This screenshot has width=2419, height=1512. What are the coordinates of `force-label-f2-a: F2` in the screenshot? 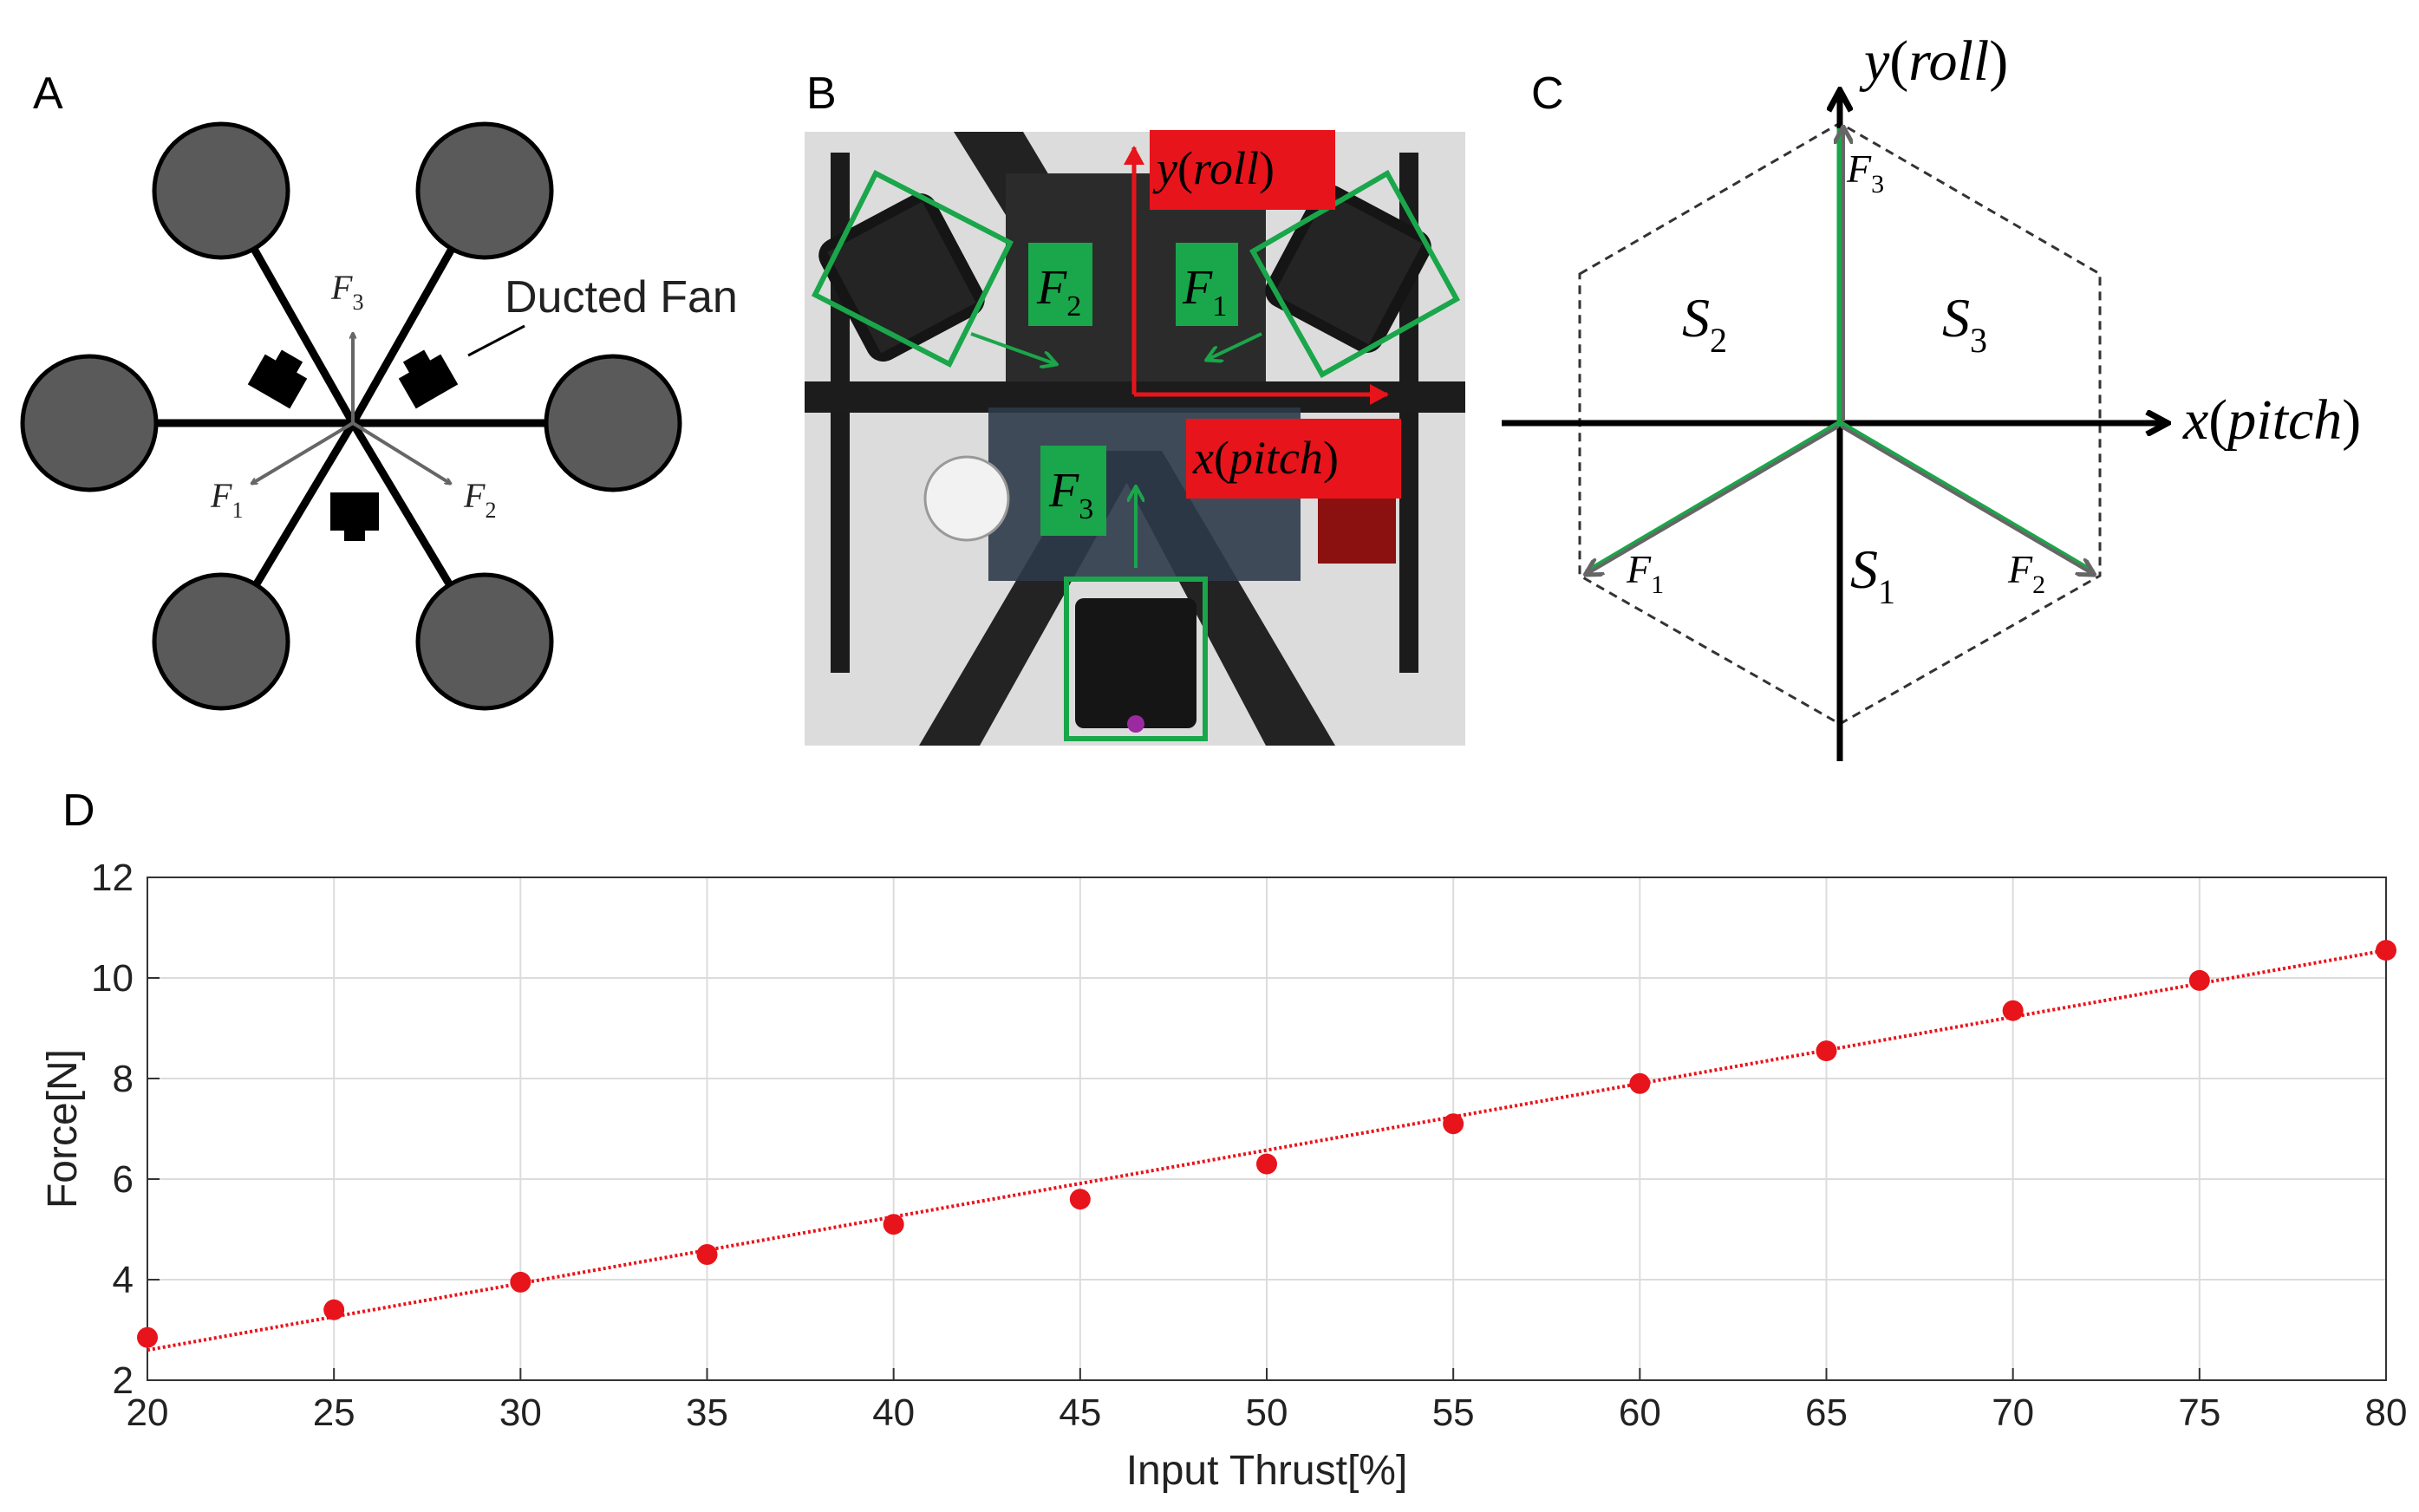 It's located at (479, 499).